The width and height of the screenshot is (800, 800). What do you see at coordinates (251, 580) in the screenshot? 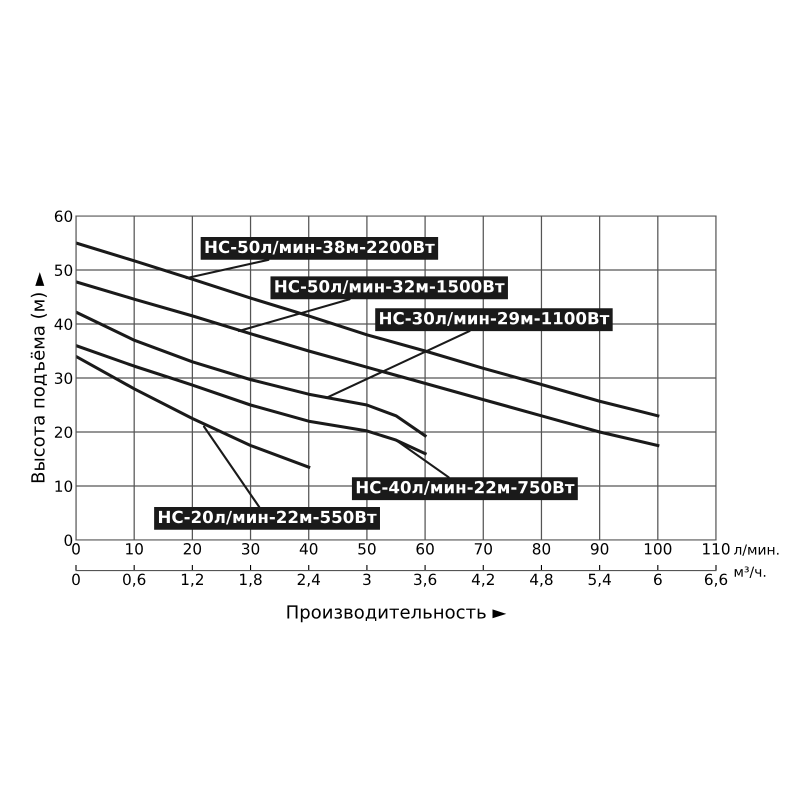
I see `x2-tick-label: 1,8` at bounding box center [251, 580].